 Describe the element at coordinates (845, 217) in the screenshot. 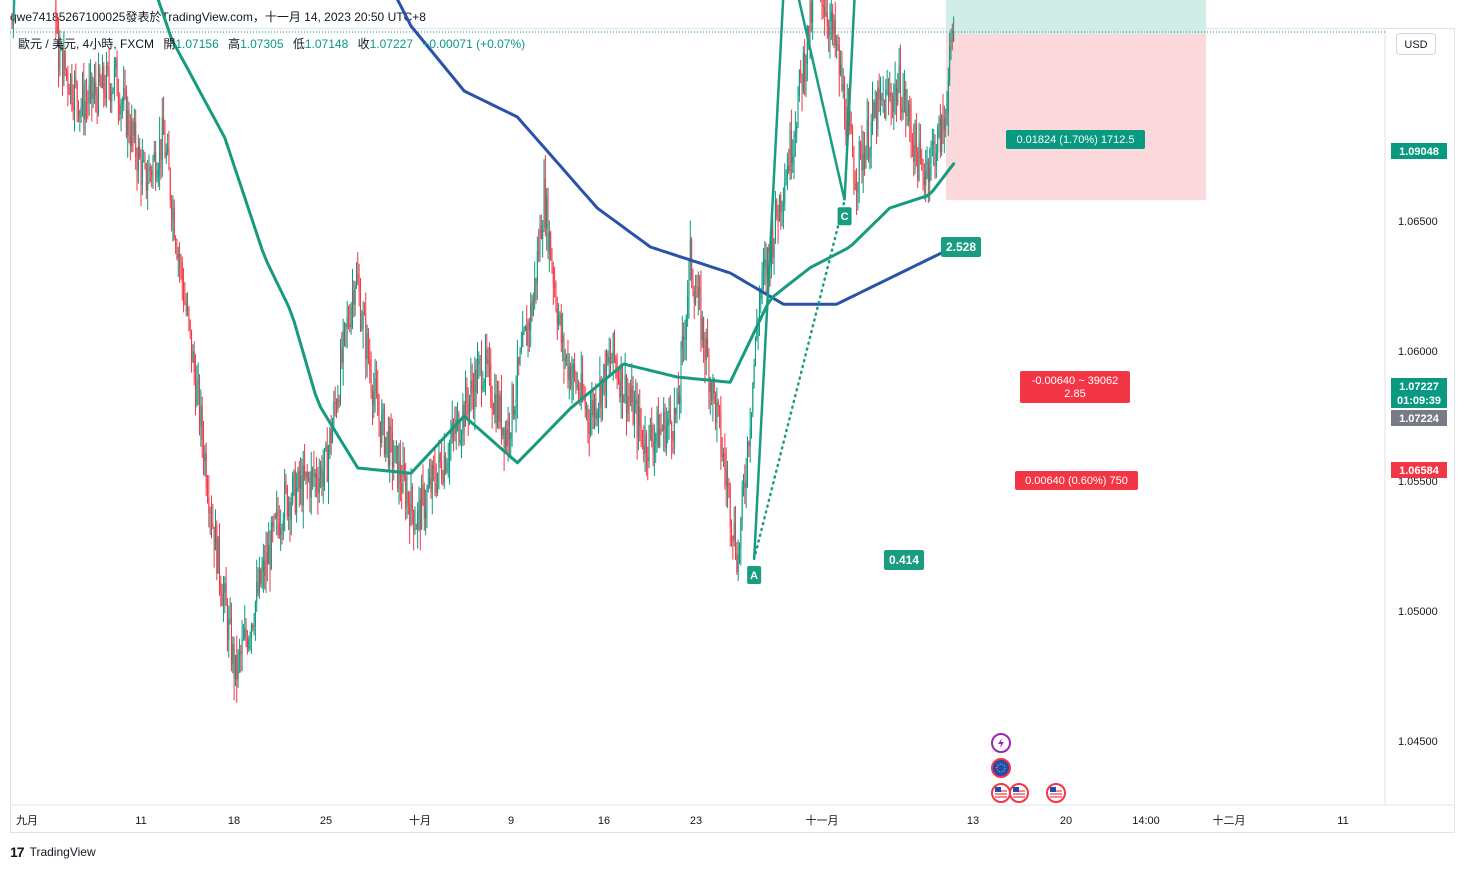

I see `pattern-point-label: C` at that location.